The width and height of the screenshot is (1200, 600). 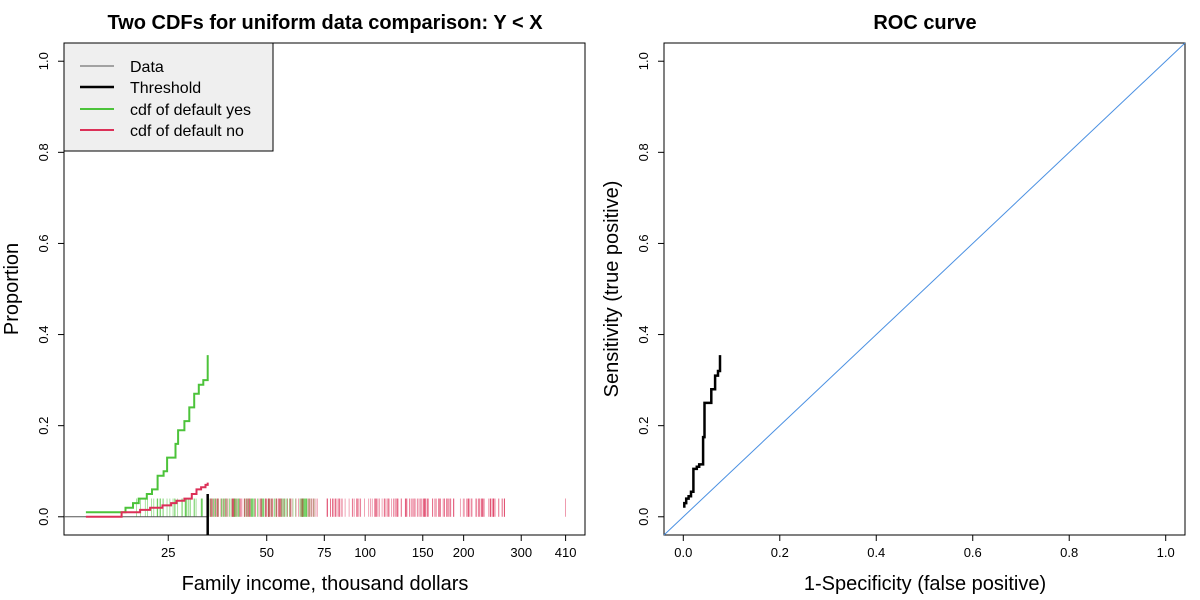 What do you see at coordinates (924, 23) in the screenshot?
I see `roc-chart-title: ROC curve` at bounding box center [924, 23].